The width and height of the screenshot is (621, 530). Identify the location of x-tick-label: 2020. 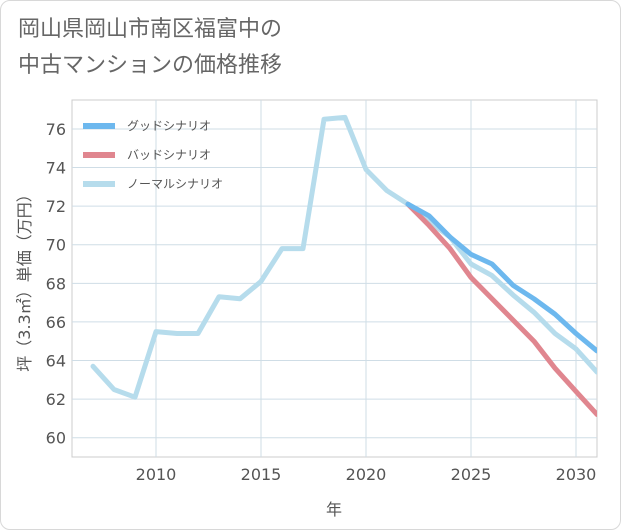
(366, 474).